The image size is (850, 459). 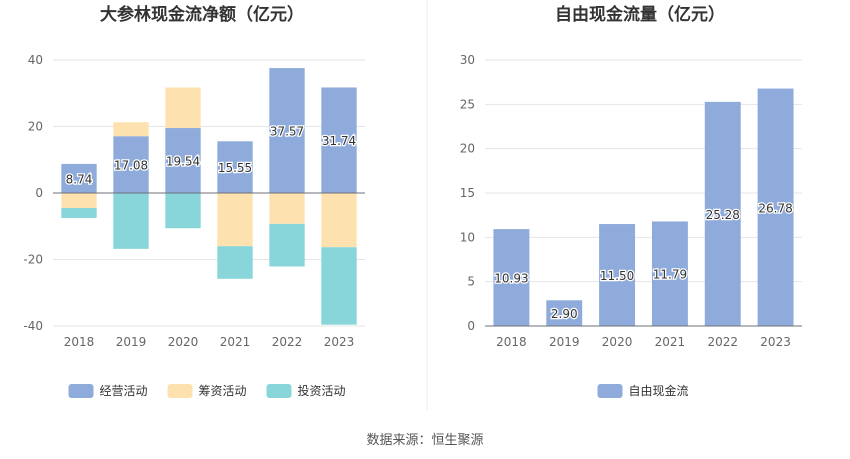 I want to click on y-tick-label: 30, so click(x=467, y=60).